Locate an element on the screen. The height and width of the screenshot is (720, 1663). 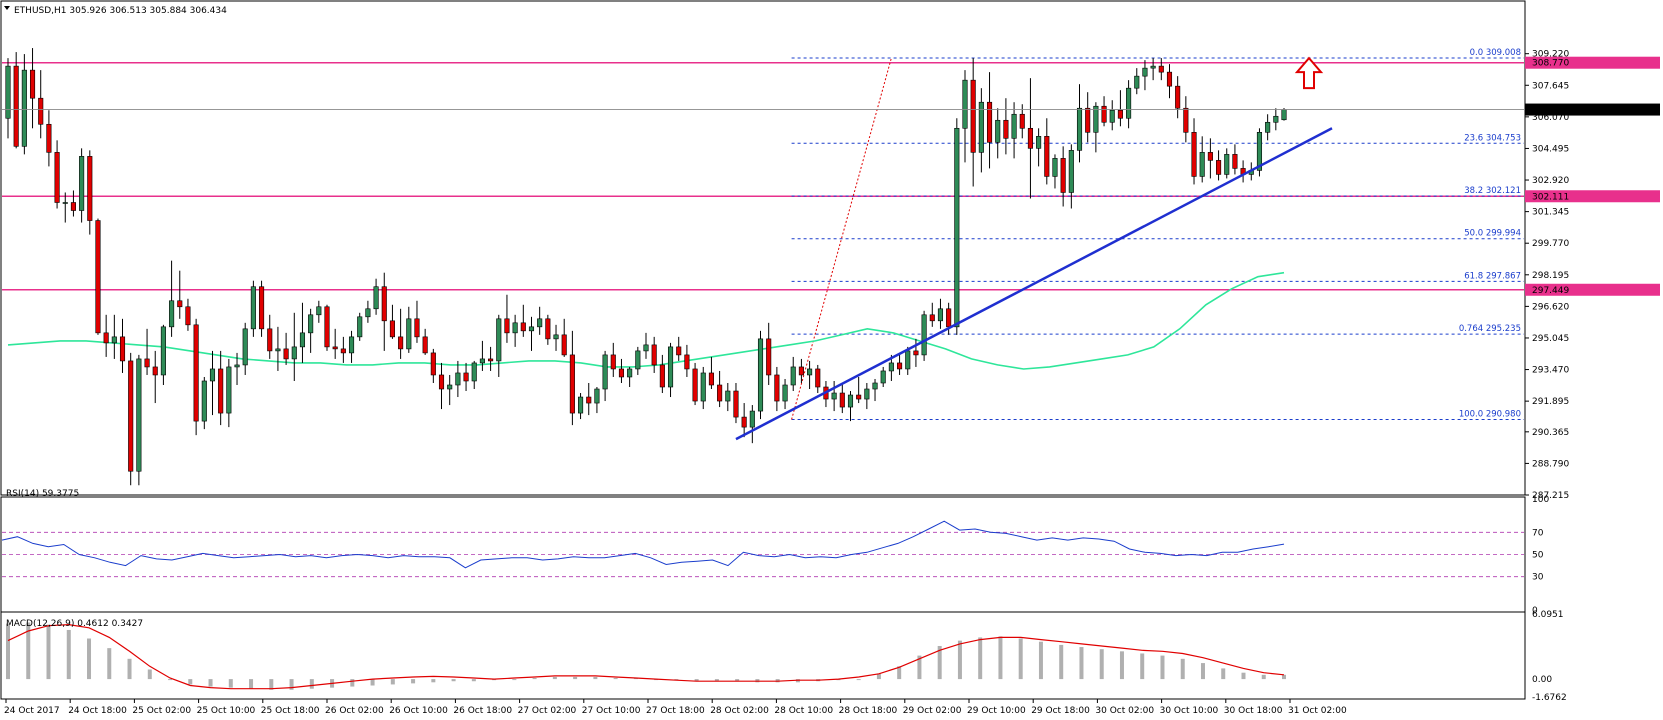
macd-signal-line is located at coordinates (646, 656).